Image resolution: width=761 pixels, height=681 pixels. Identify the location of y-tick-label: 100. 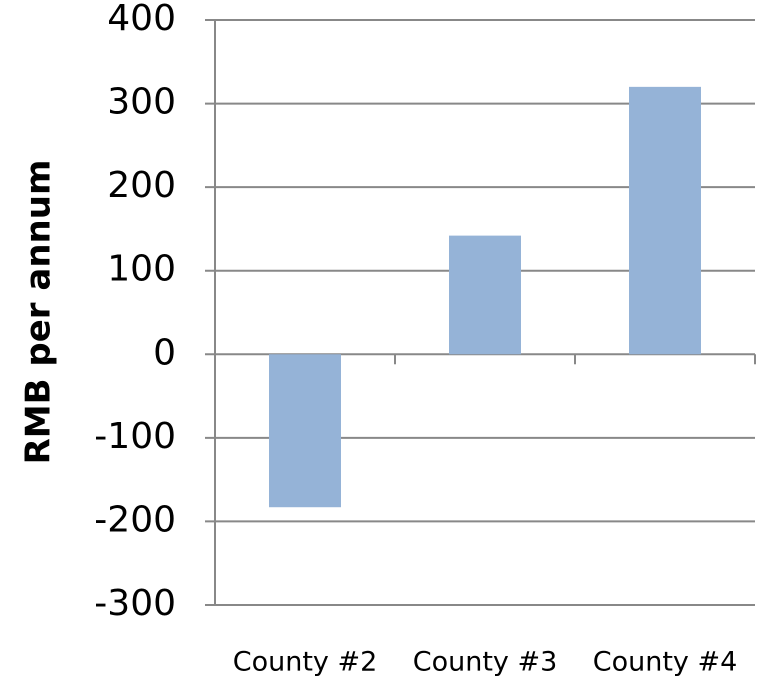
(141, 269).